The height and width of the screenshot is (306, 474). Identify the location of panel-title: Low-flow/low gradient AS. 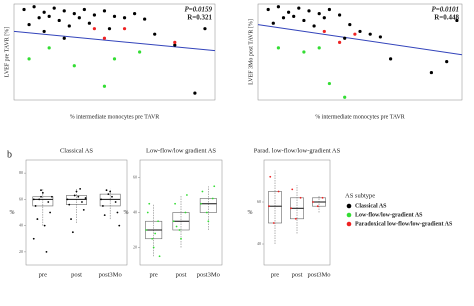
(181, 150).